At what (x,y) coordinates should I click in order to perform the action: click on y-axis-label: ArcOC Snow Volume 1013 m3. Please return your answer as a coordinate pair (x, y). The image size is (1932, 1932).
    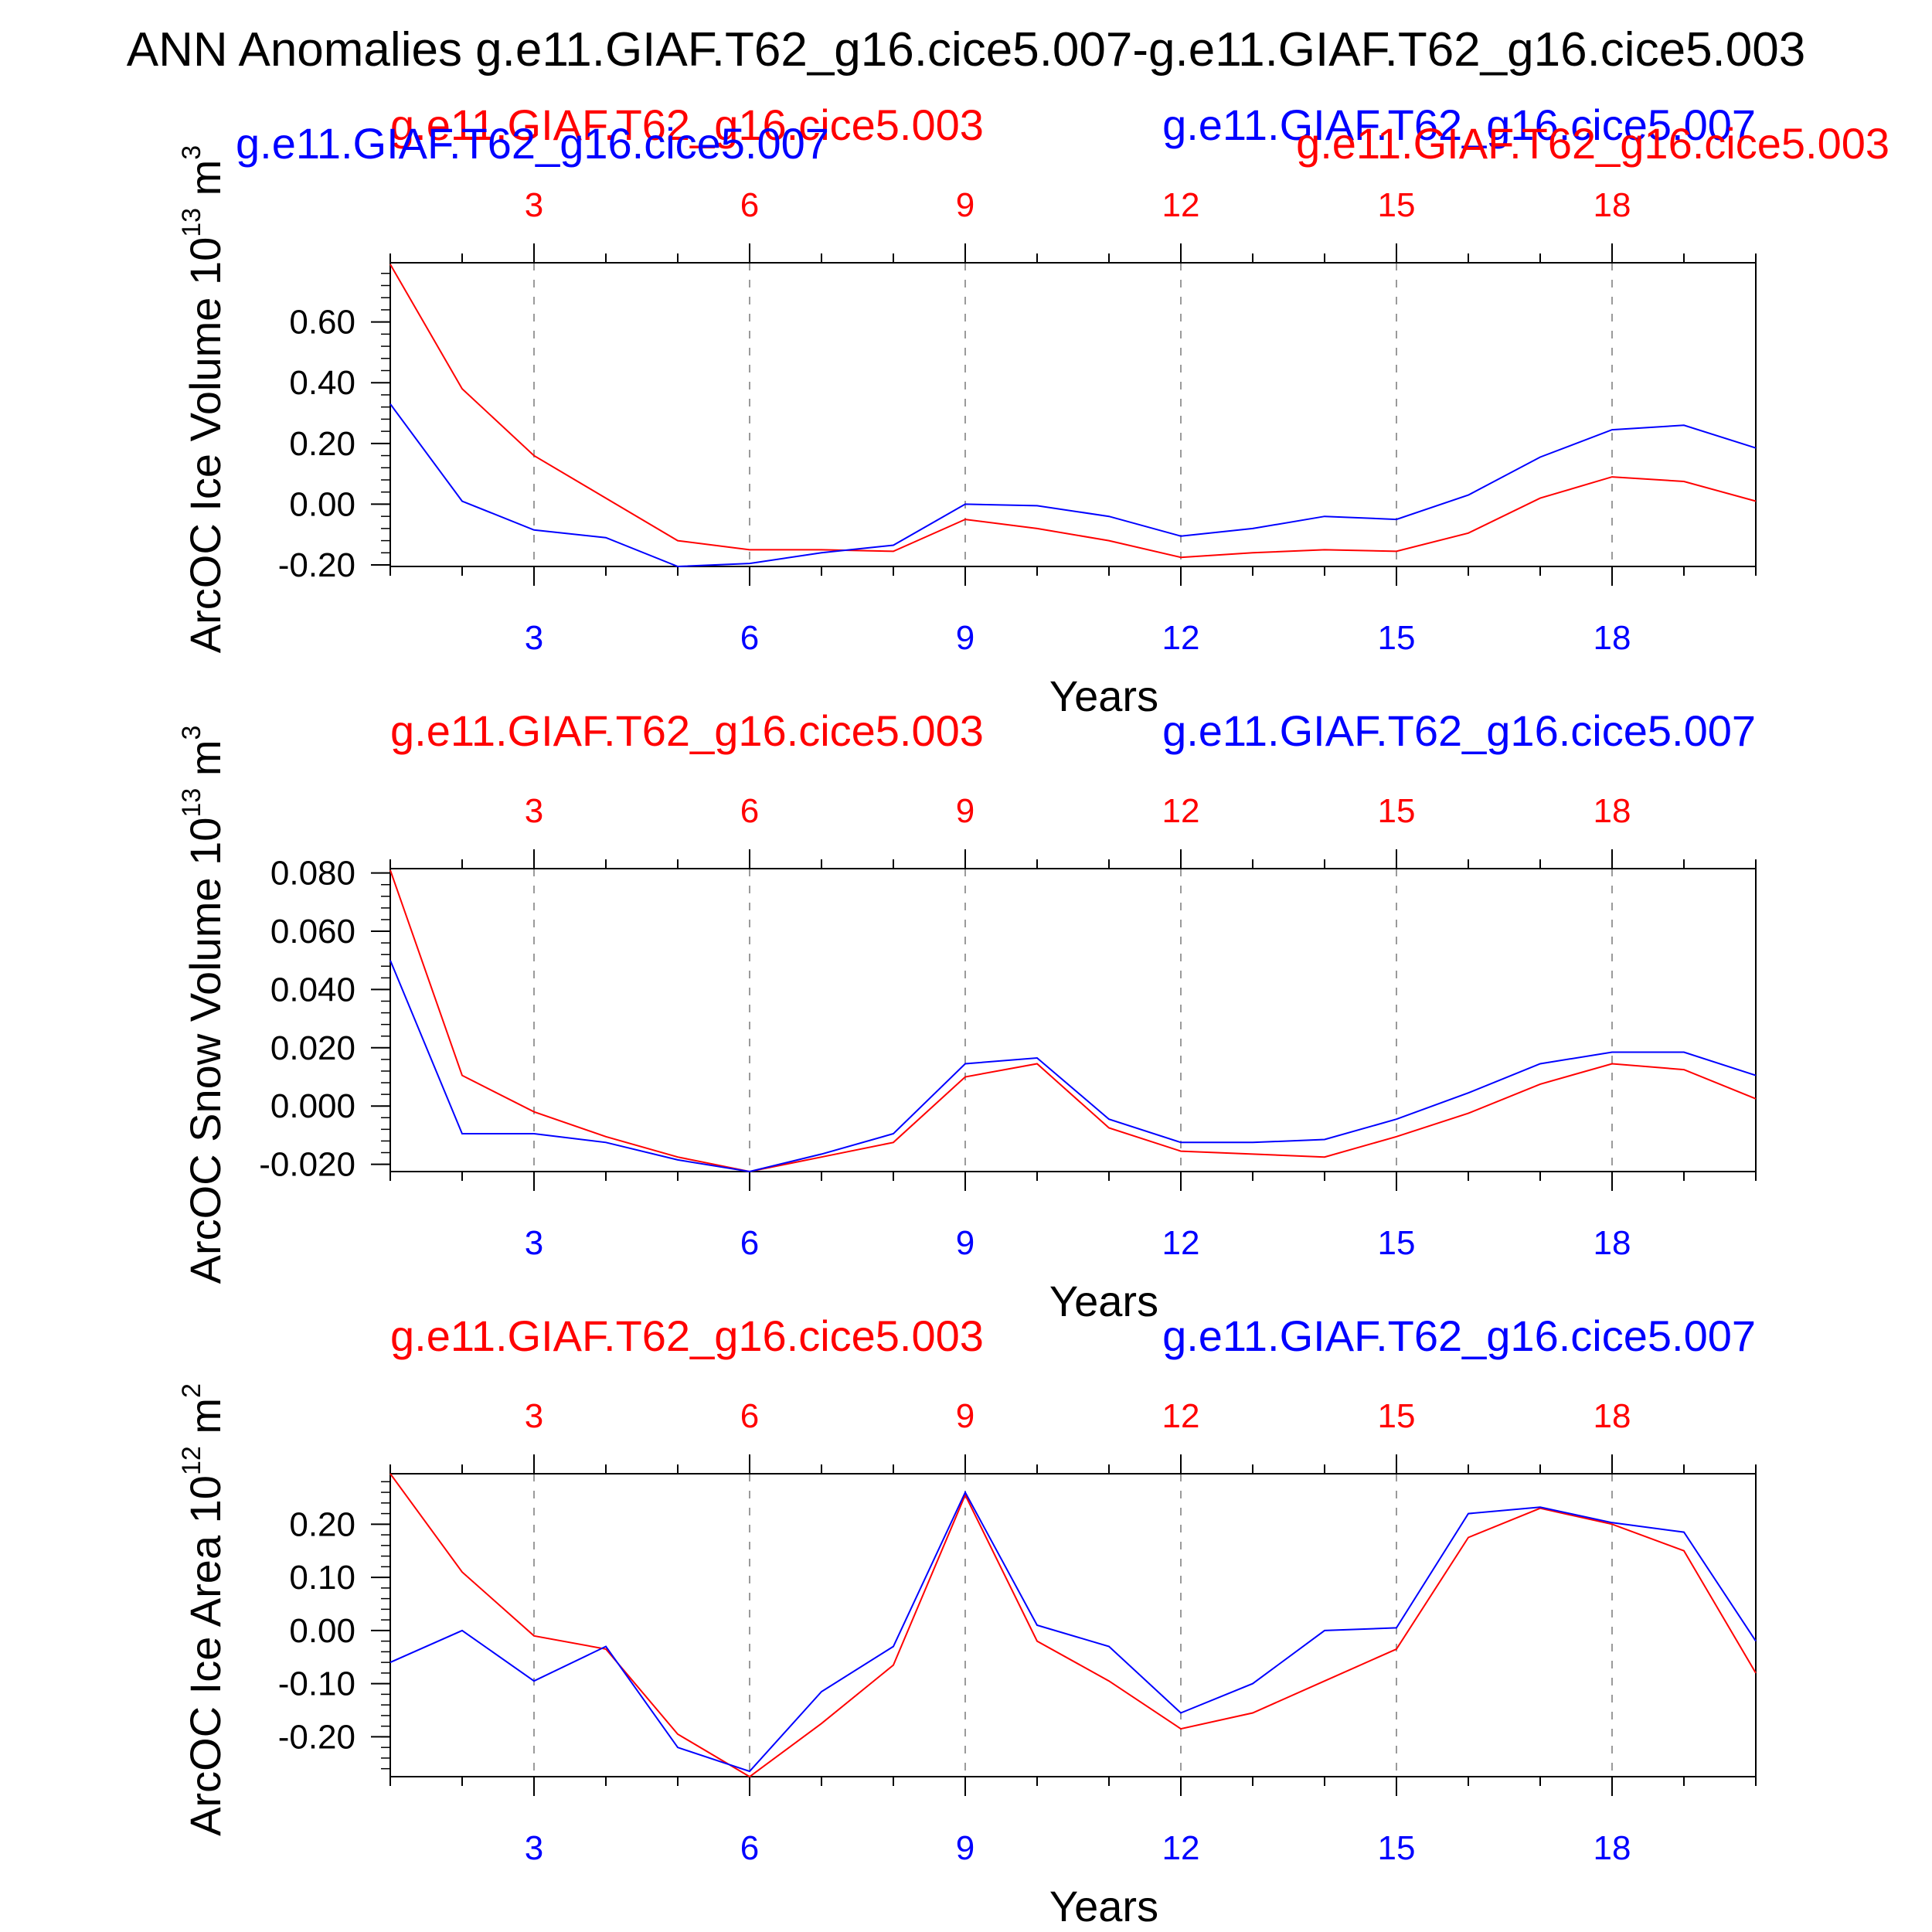
    Looking at the image, I should click on (204, 1005).